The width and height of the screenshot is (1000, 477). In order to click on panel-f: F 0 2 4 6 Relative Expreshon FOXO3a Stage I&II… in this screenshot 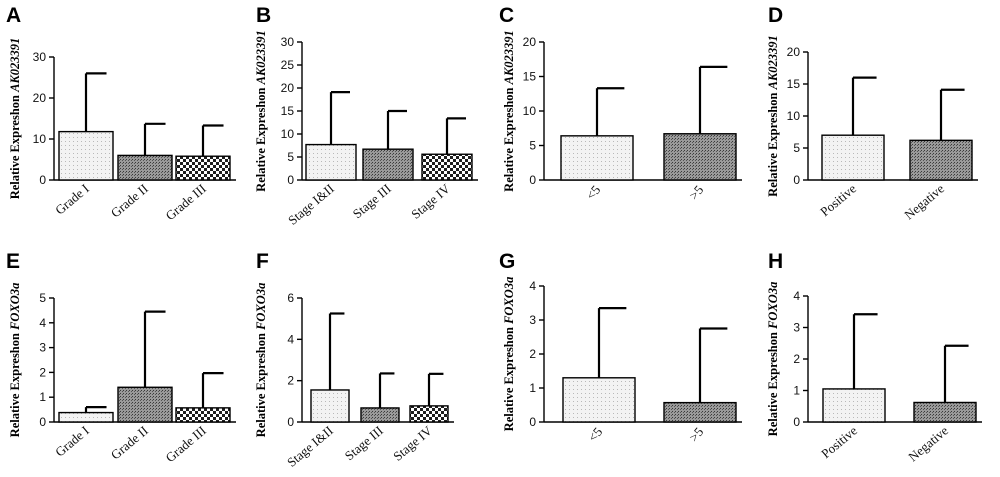, I will do `click(354, 360)`.